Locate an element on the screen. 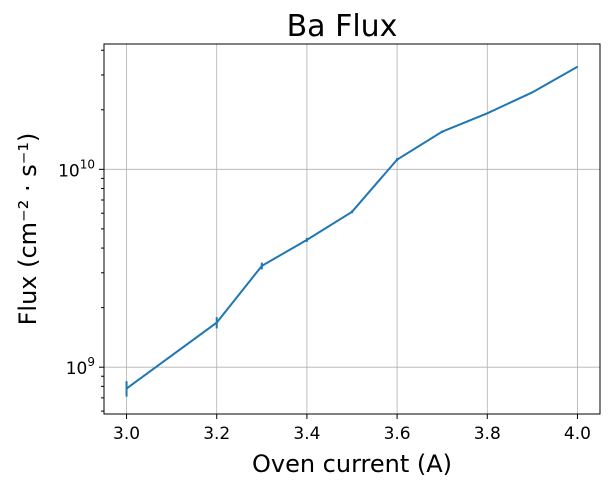 The height and width of the screenshot is (487, 610). x-tick-label: 3.4 is located at coordinates (306, 434).